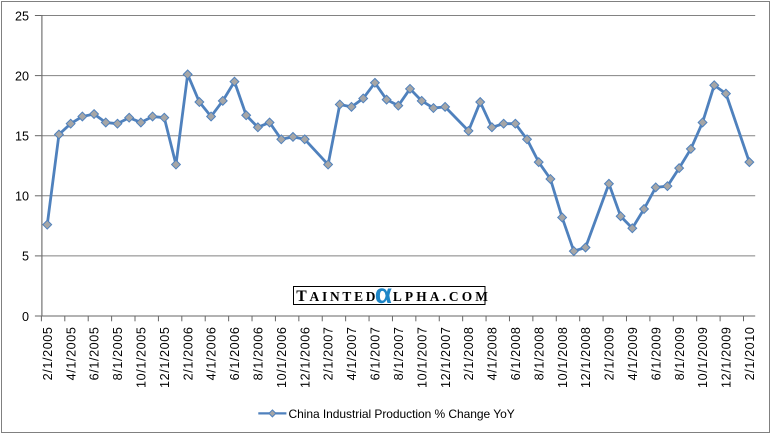 Image resolution: width=771 pixels, height=435 pixels. Describe the element at coordinates (422, 357) in the screenshot. I see `svg-text: 10/1/2007` at that location.